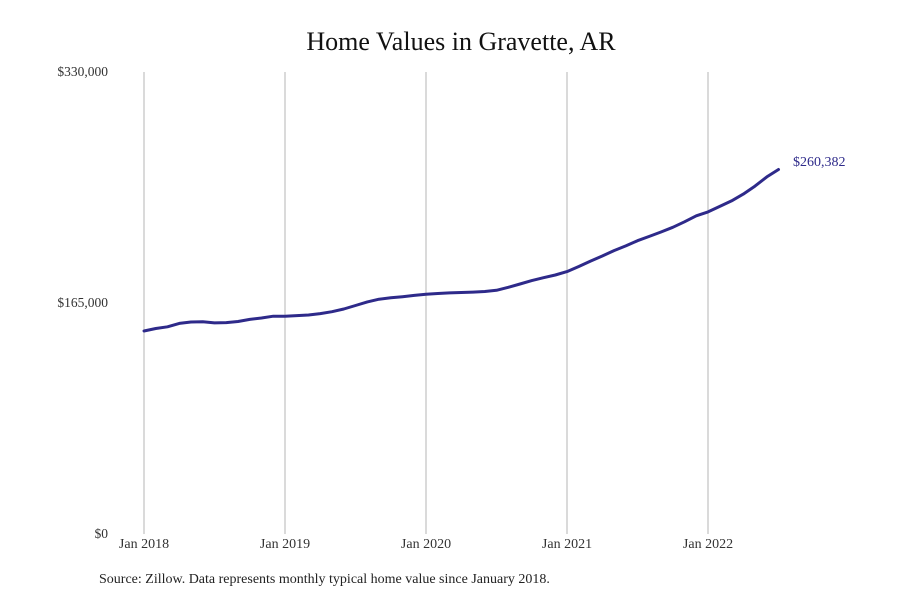 The image size is (900, 600). What do you see at coordinates (101, 533) in the screenshot?
I see `y-tick-label-0: $0` at bounding box center [101, 533].